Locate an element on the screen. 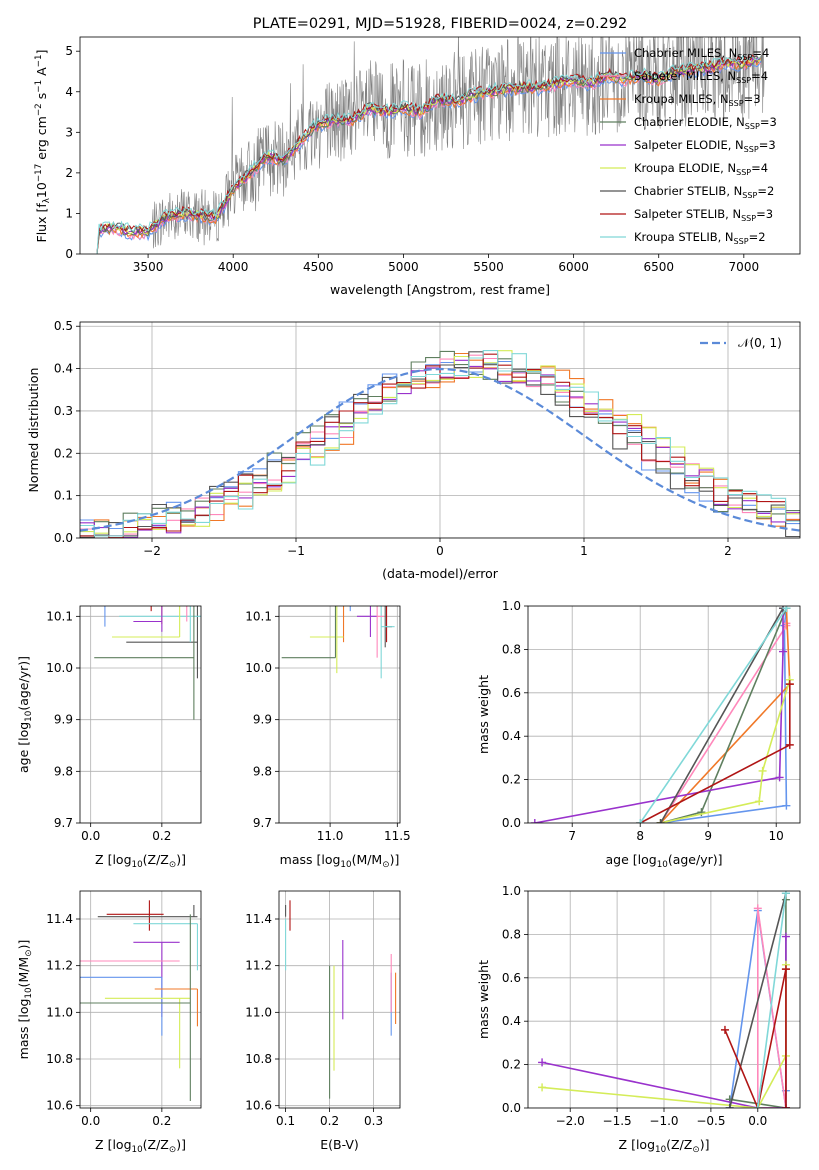 This screenshot has width=819, height=1170. normal-curve is located at coordinates (440, 449).